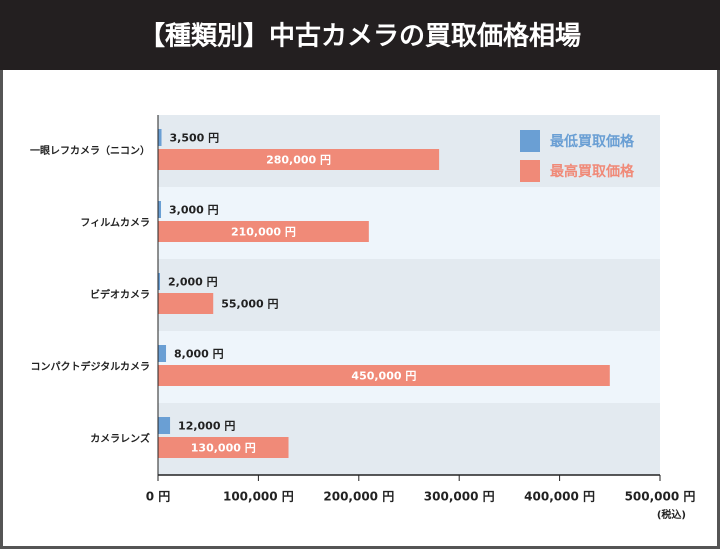 This screenshot has width=720, height=549. Describe the element at coordinates (193, 282) in the screenshot. I see `value-label: 2,000 円` at that location.